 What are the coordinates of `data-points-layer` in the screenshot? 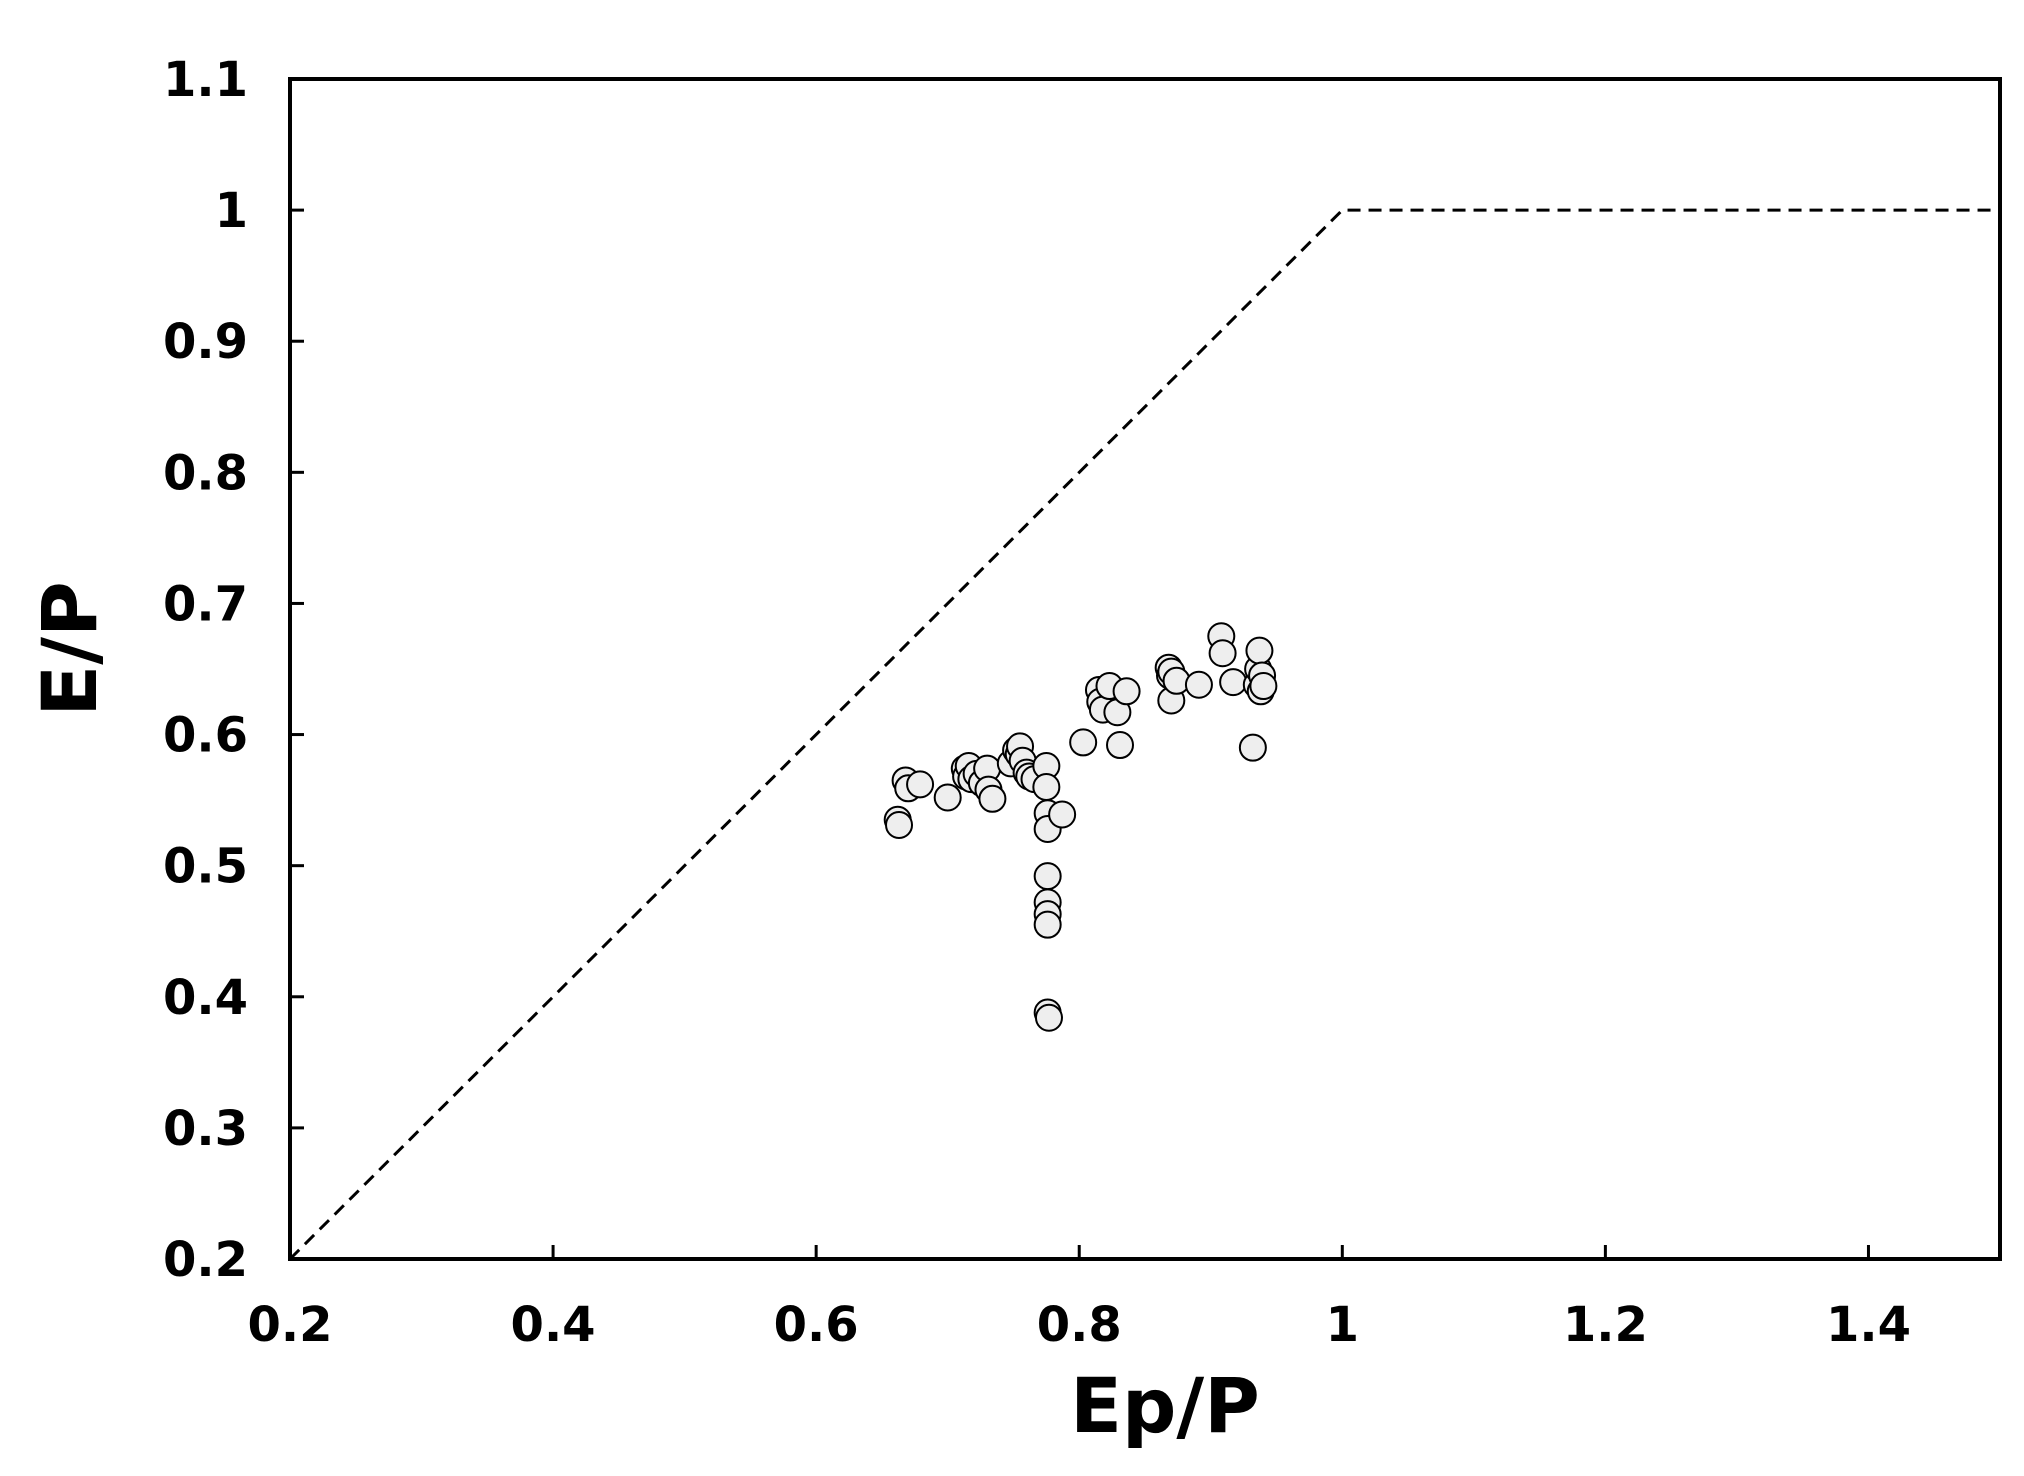 It's located at (1080, 827).